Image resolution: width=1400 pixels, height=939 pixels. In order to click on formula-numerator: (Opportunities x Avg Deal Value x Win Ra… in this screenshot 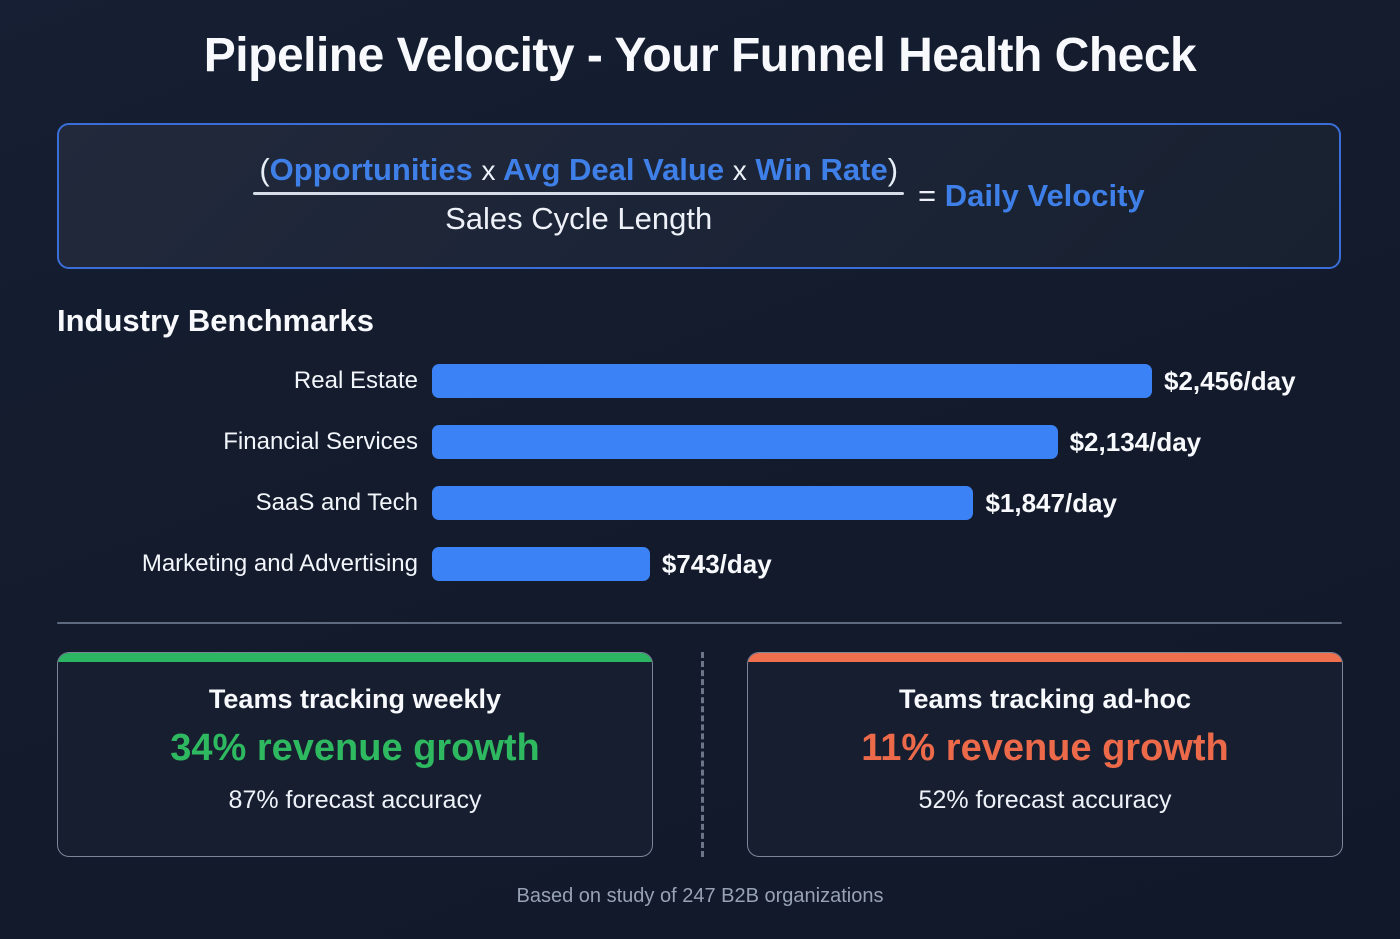, I will do `click(578, 172)`.